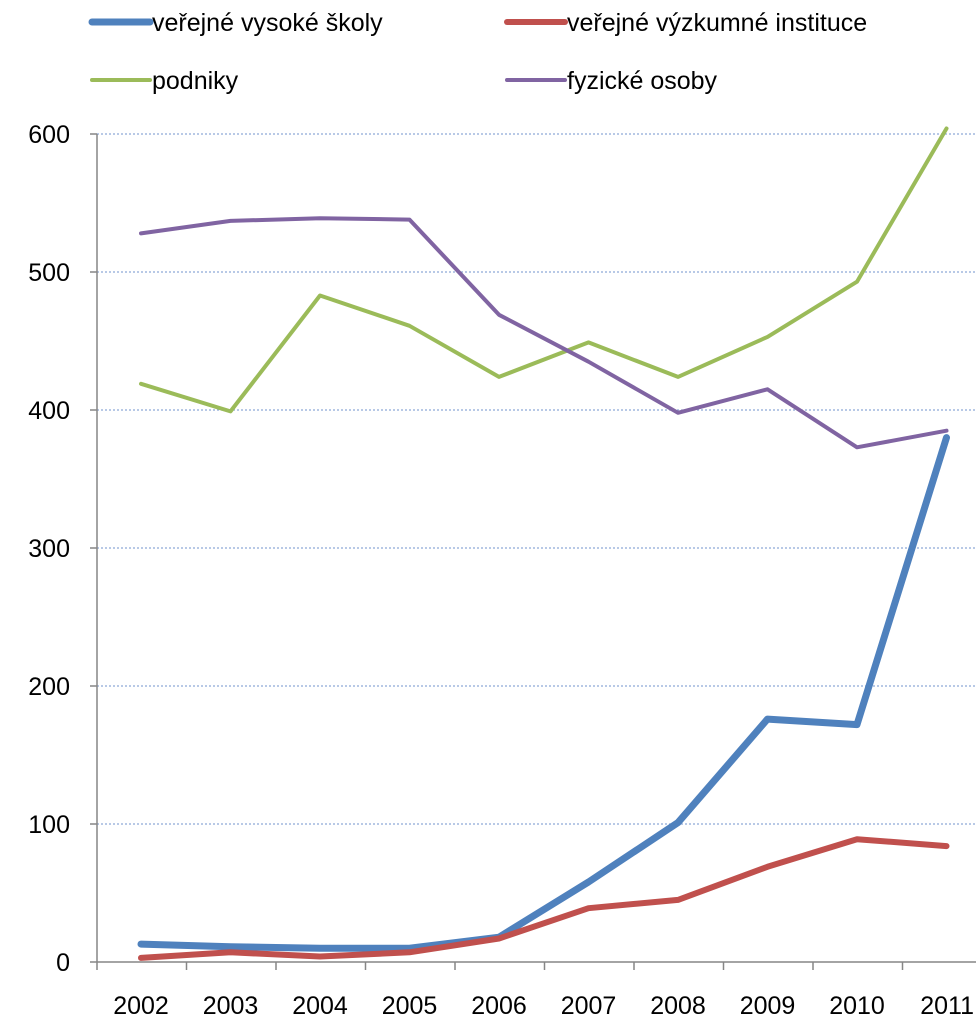 The width and height of the screenshot is (976, 1025). I want to click on legend-item: veřejné vysoké školy, so click(235, 23).